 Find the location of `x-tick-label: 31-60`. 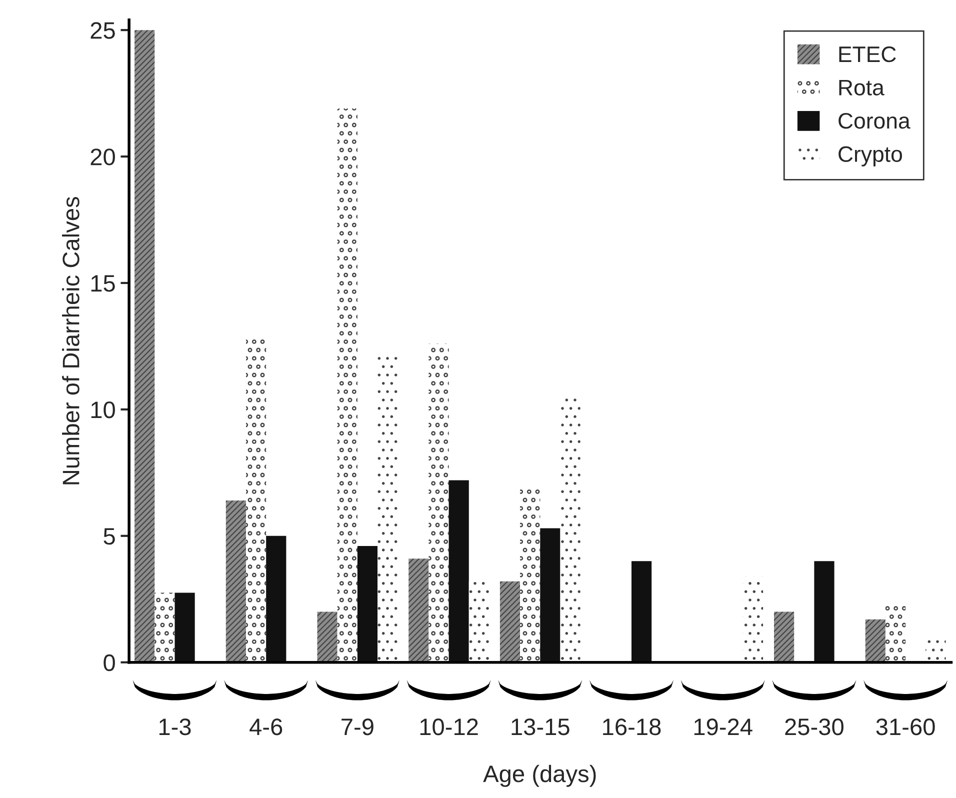

x-tick-label: 31-60 is located at coordinates (905, 727).